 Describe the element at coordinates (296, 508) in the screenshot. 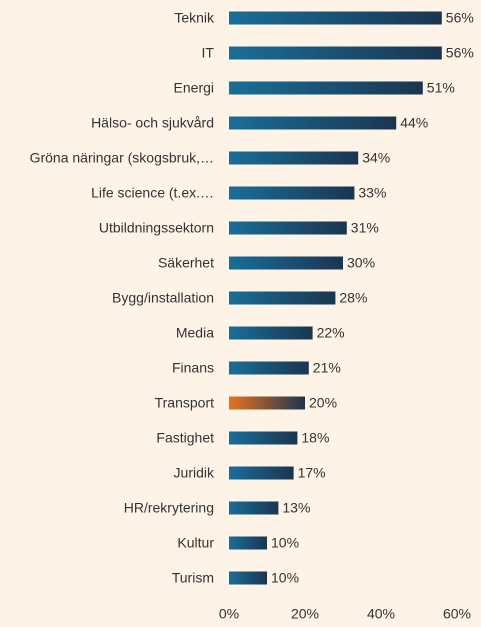

I see `value-label: 13%` at that location.